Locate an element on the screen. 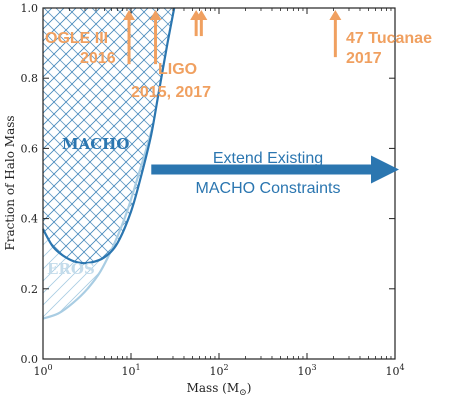 This screenshot has height=401, width=457. ligo-label-line2: 2015, 2017 is located at coordinates (171, 92).